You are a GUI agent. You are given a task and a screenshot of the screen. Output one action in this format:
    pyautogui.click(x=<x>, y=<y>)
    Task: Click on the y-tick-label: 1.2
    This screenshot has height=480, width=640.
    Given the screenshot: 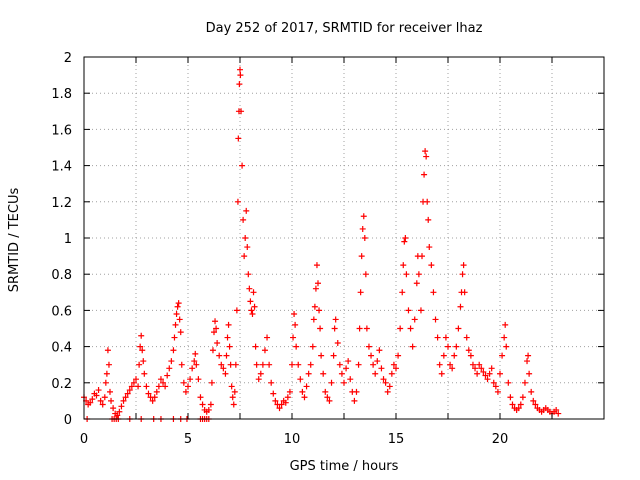 What is the action you would take?
    pyautogui.click(x=61, y=203)
    